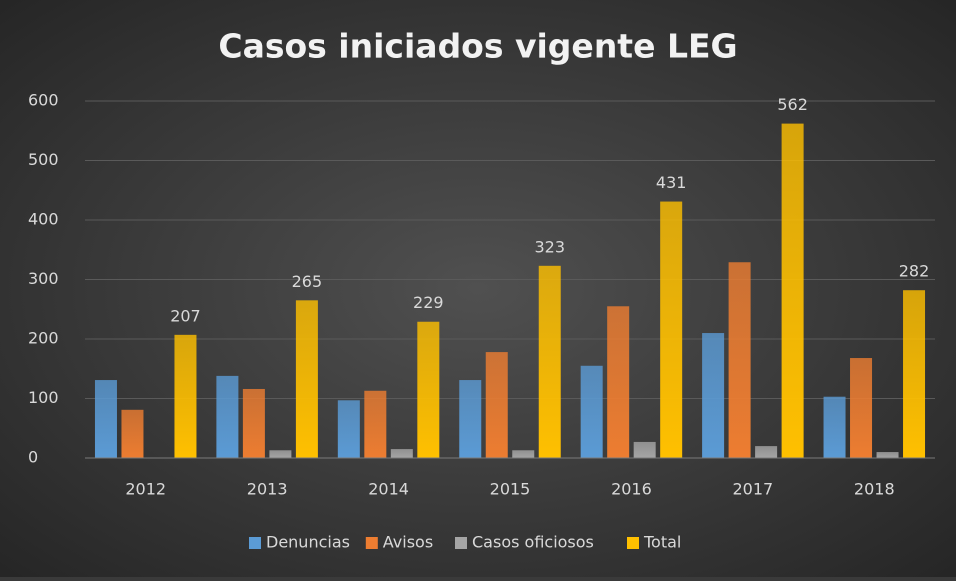 The image size is (956, 581). I want to click on x-tick-label: 2014, so click(388, 489).